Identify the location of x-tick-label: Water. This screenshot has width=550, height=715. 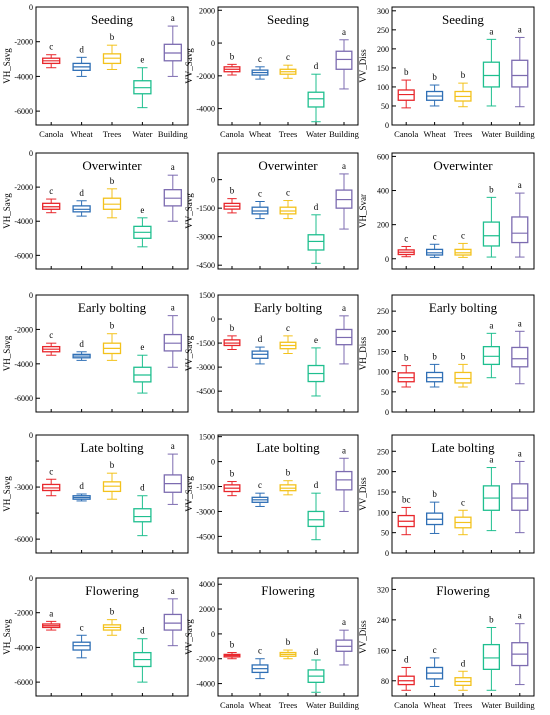
(142, 134).